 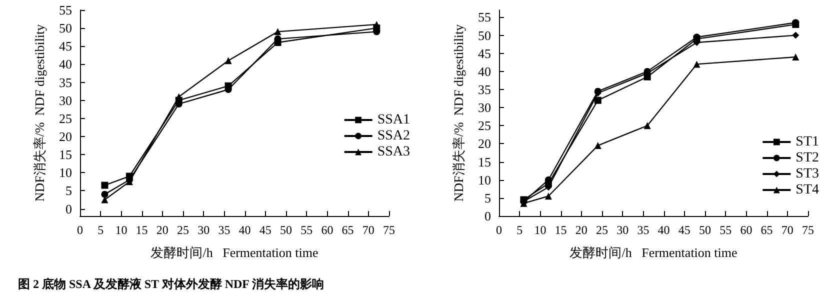 What do you see at coordinates (171, 284) in the screenshot?
I see `caption: 图 2 底物 SSA 及发酵液 ST 对体外发酵 NDF 消失率的影响` at bounding box center [171, 284].